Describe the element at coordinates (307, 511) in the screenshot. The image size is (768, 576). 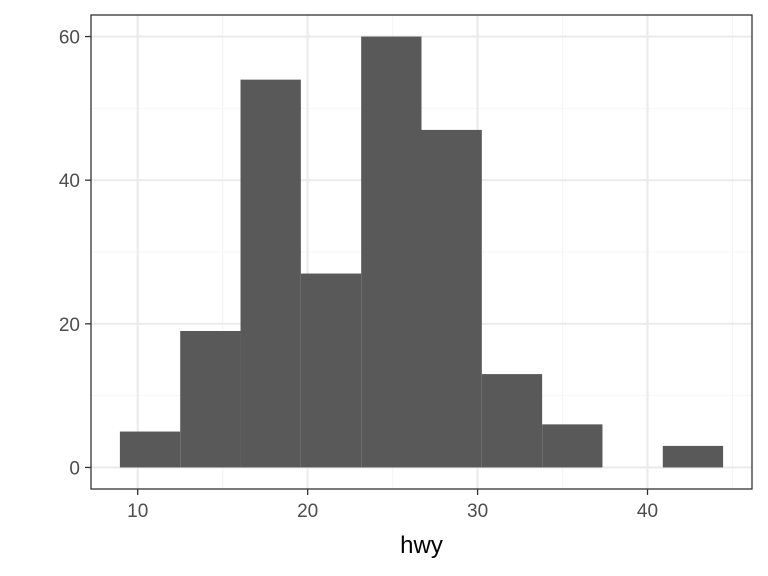
I see `x-tick-label: 20` at that location.